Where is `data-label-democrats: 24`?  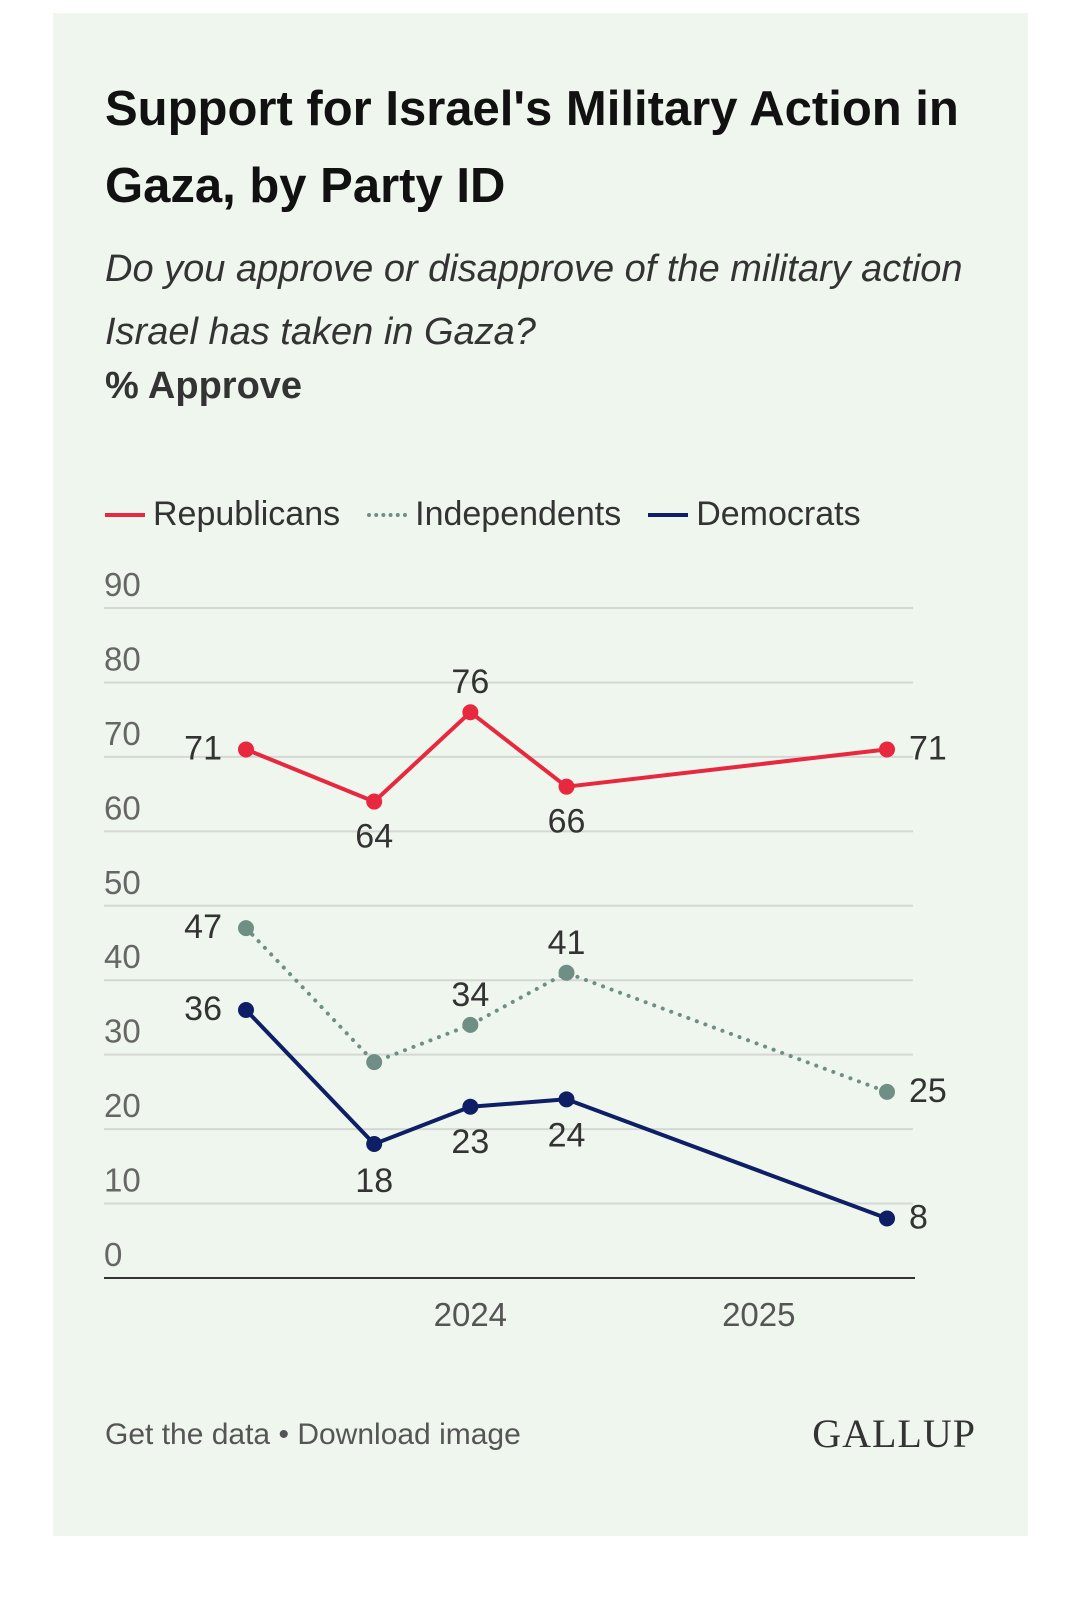
data-label-democrats: 24 is located at coordinates (567, 1135).